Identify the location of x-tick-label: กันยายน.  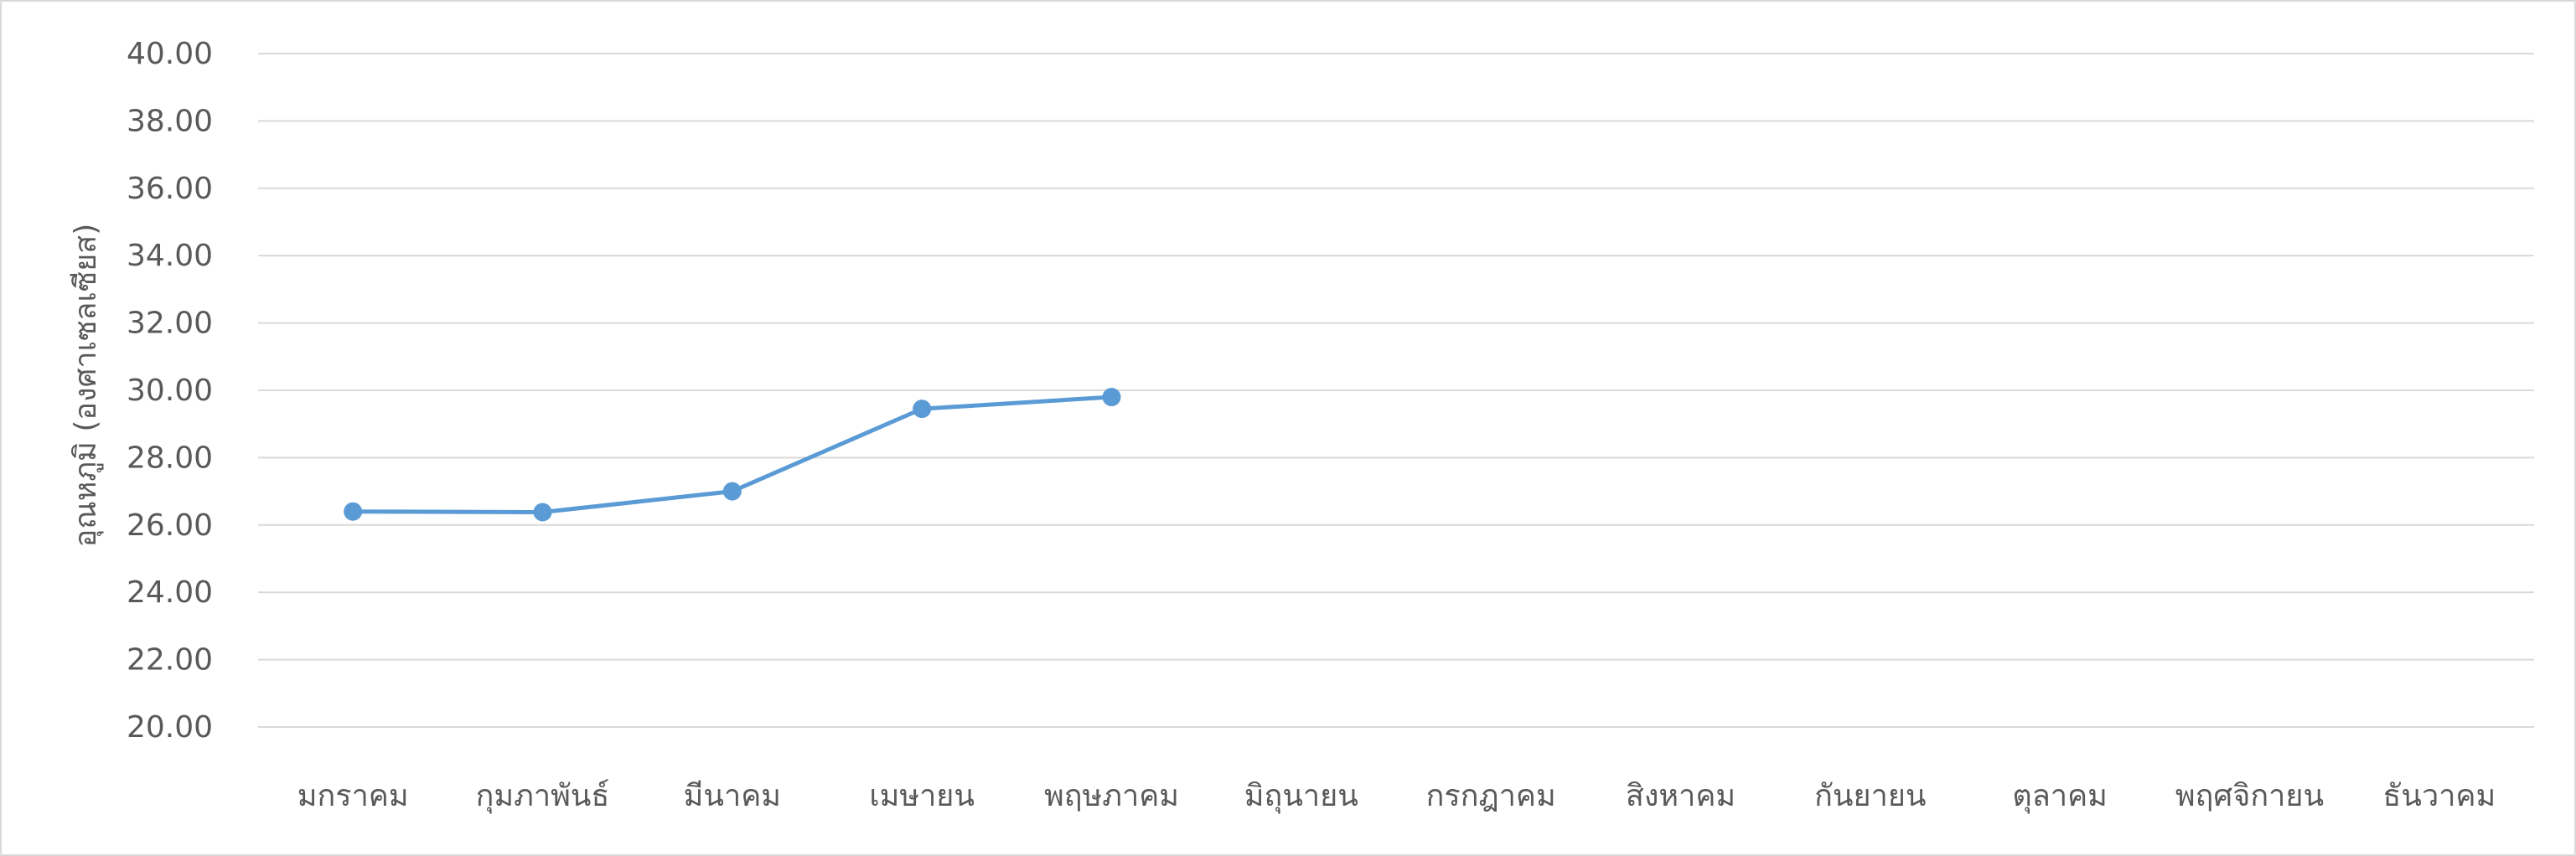
(1870, 796).